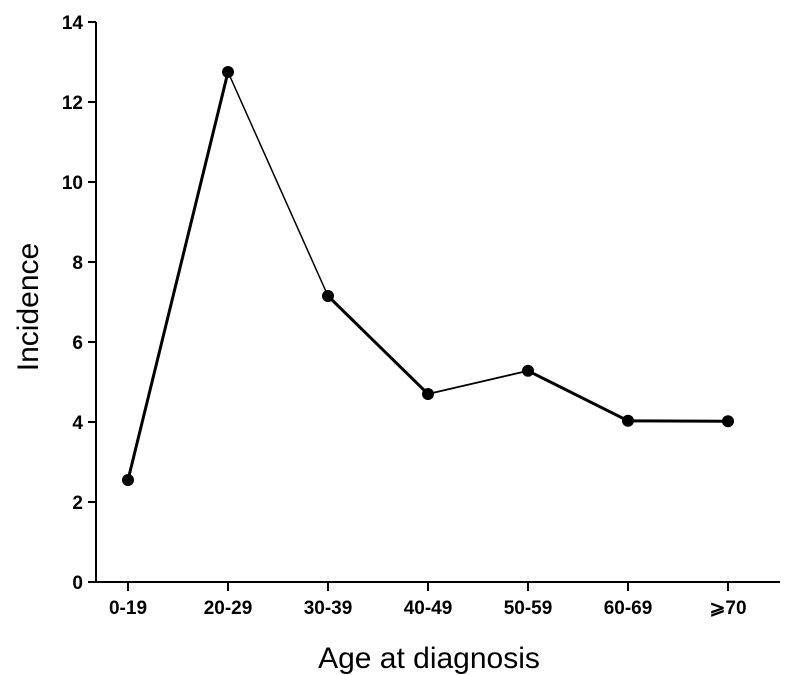  What do you see at coordinates (28, 307) in the screenshot?
I see `y-axis-title: Incidence` at bounding box center [28, 307].